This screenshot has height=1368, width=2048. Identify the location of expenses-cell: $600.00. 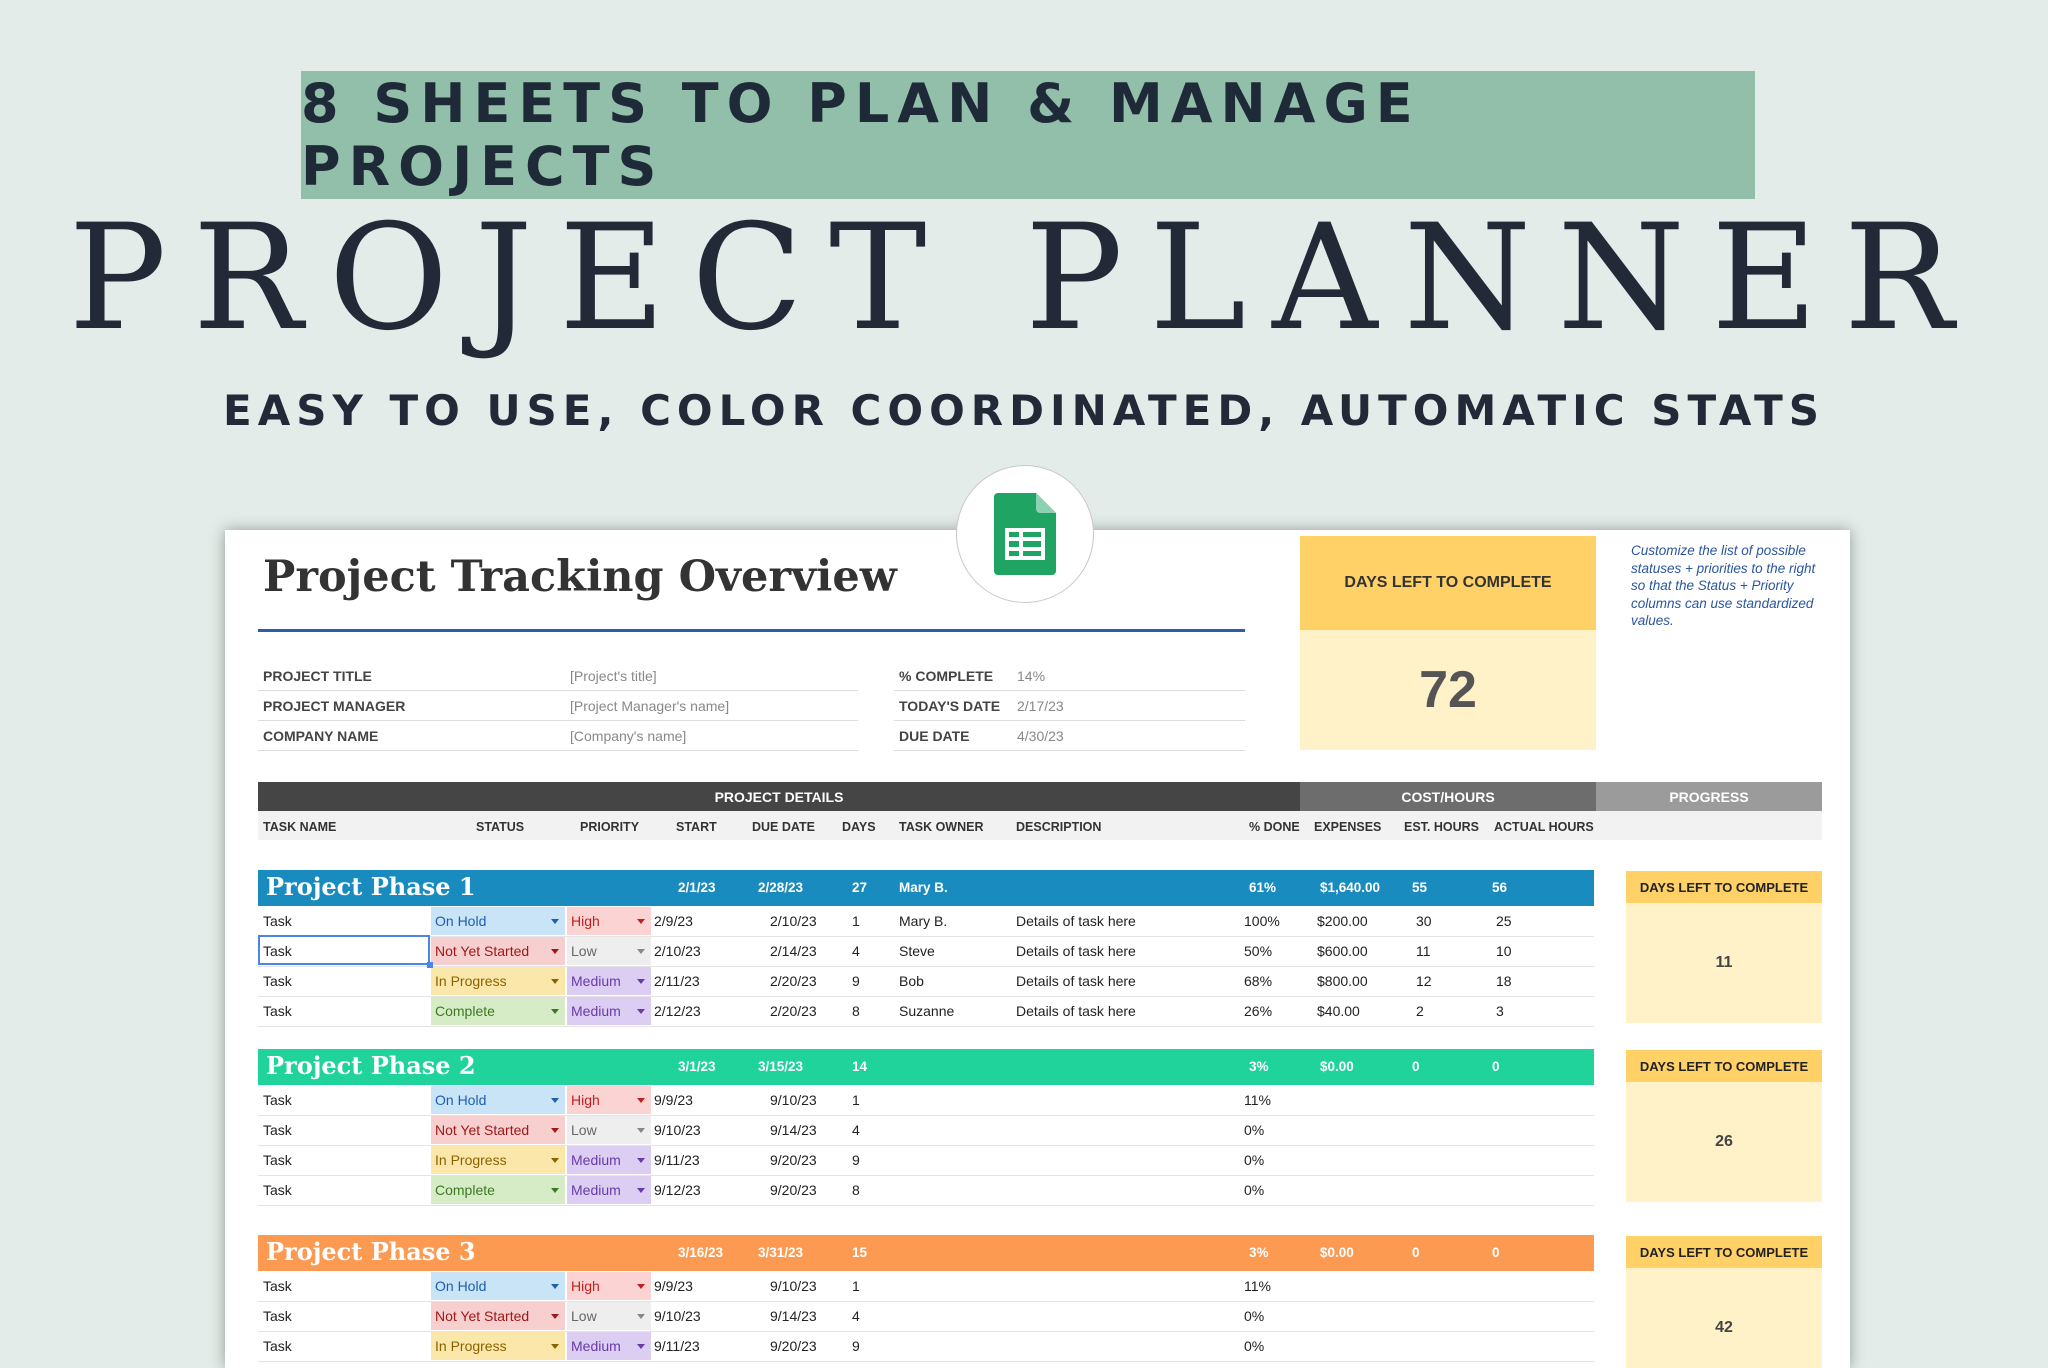
(1342, 951).